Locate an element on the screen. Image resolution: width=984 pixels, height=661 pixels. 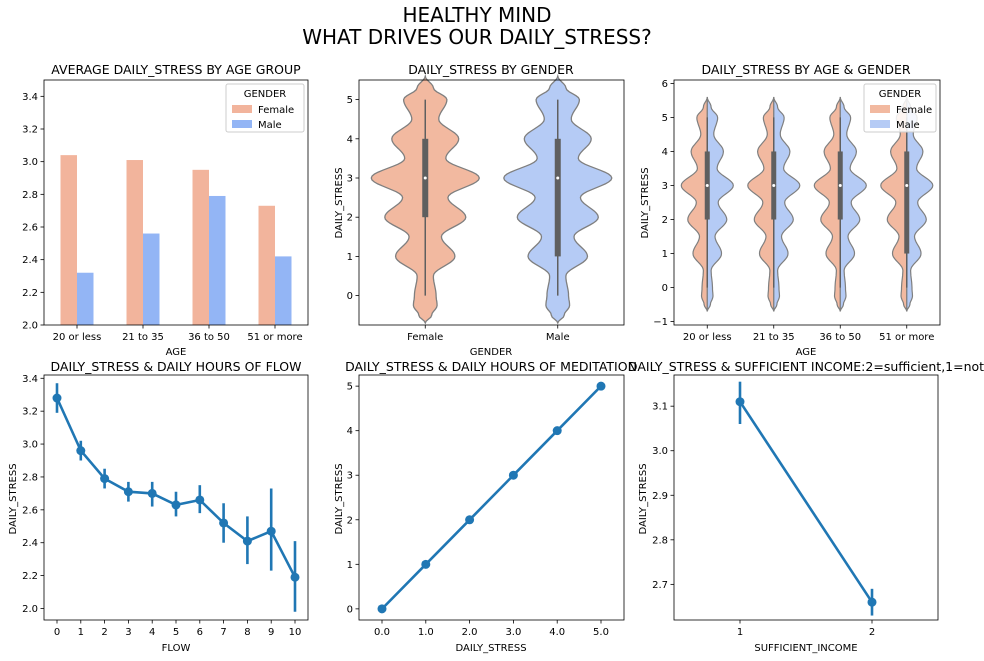
p4-xtick-label: 5 is located at coordinates (176, 632).